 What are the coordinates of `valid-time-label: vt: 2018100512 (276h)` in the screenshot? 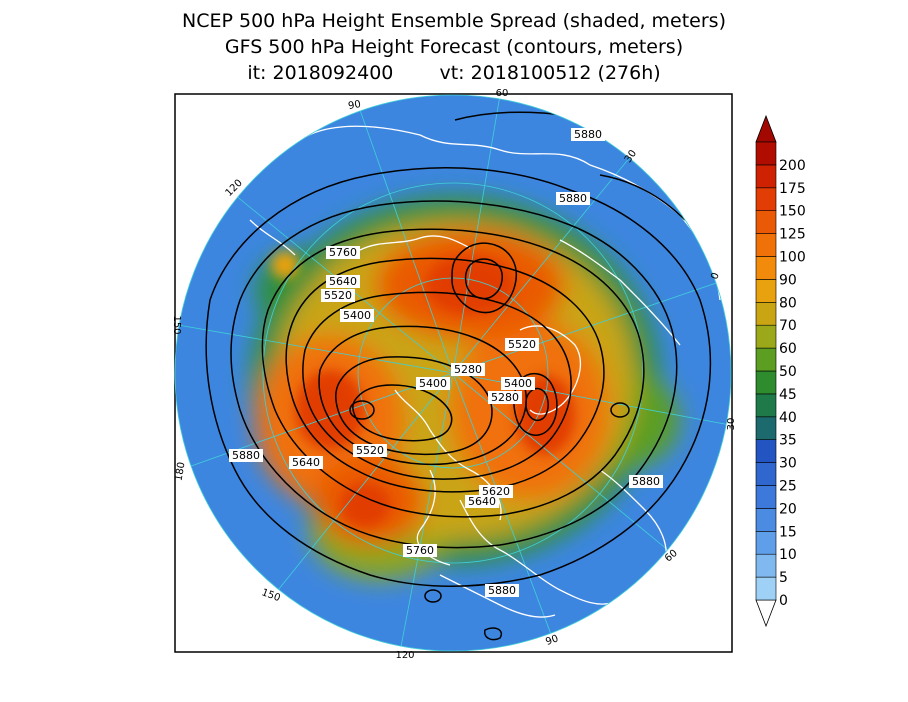 It's located at (550, 73).